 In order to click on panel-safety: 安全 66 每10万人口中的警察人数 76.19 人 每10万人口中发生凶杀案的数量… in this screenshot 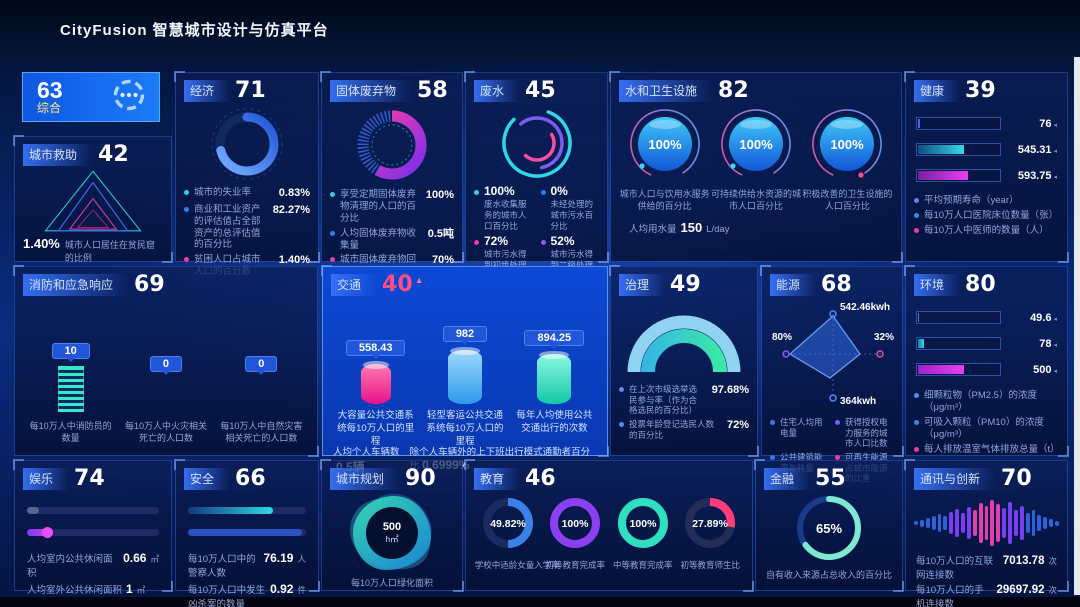, I will do `click(247, 533)`.